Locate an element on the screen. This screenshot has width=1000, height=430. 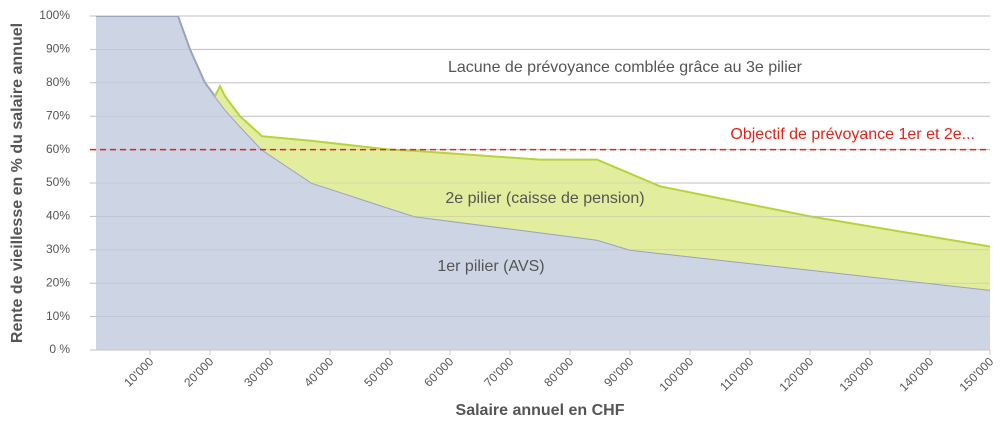
x-tick-label: 120'000 is located at coordinates (797, 374).